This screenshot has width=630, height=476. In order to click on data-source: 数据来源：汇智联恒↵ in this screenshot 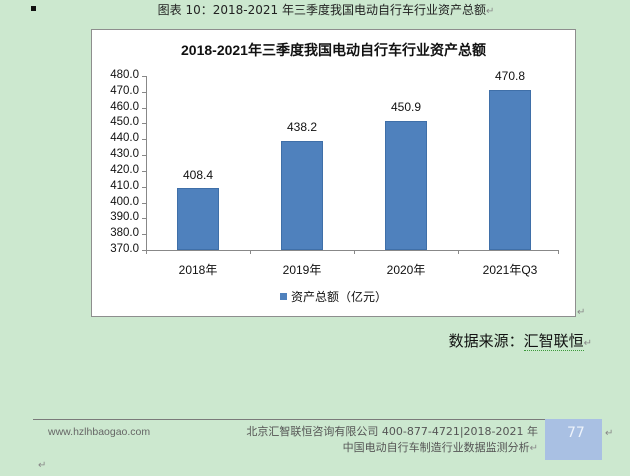, I will do `click(520, 340)`.